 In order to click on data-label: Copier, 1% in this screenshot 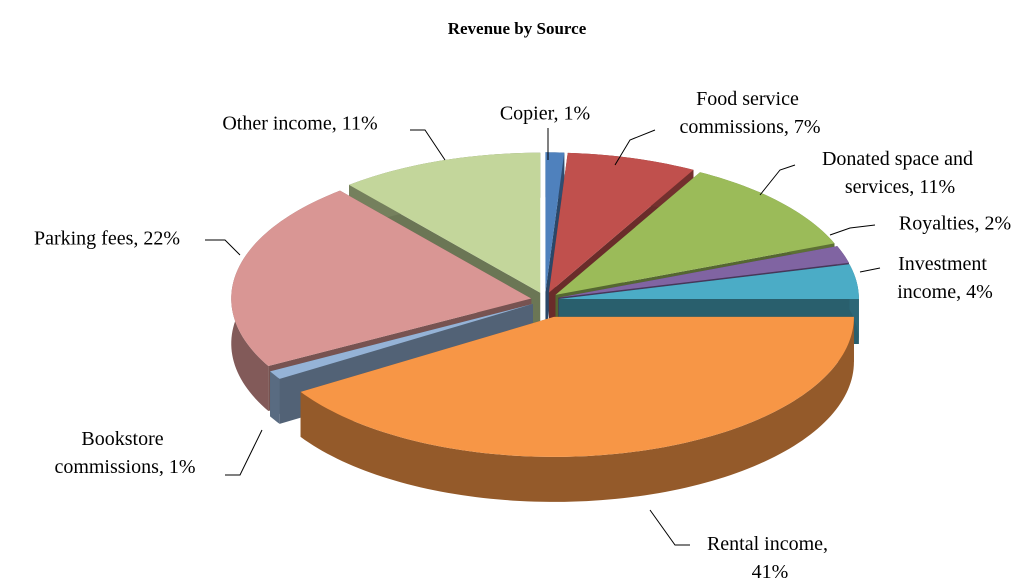, I will do `click(545, 114)`.